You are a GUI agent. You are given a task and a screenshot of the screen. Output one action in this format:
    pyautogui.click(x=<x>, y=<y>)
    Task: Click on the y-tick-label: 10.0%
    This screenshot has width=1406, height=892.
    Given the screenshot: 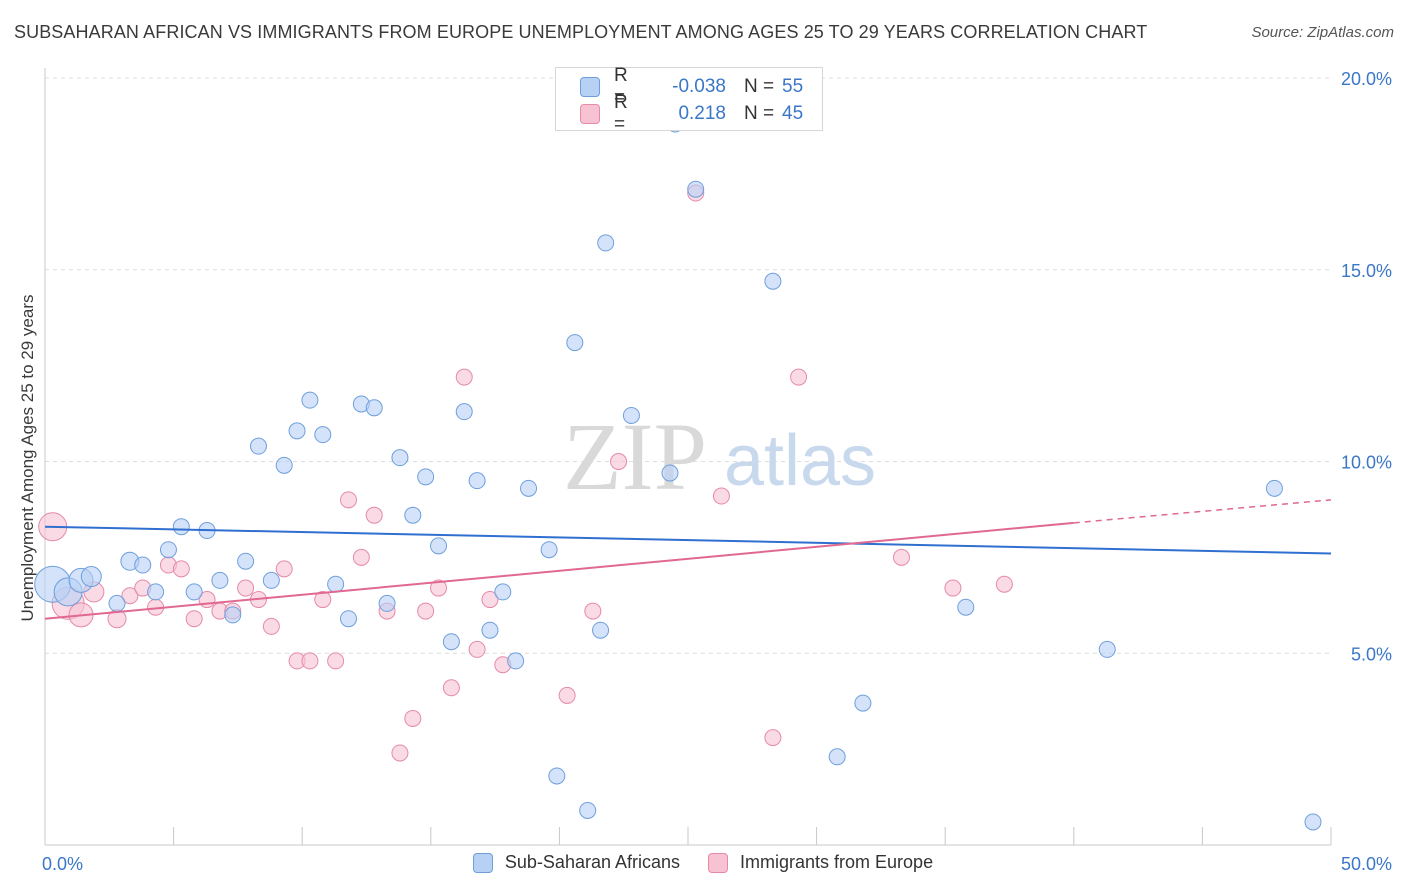 What is the action you would take?
    pyautogui.click(x=1366, y=463)
    